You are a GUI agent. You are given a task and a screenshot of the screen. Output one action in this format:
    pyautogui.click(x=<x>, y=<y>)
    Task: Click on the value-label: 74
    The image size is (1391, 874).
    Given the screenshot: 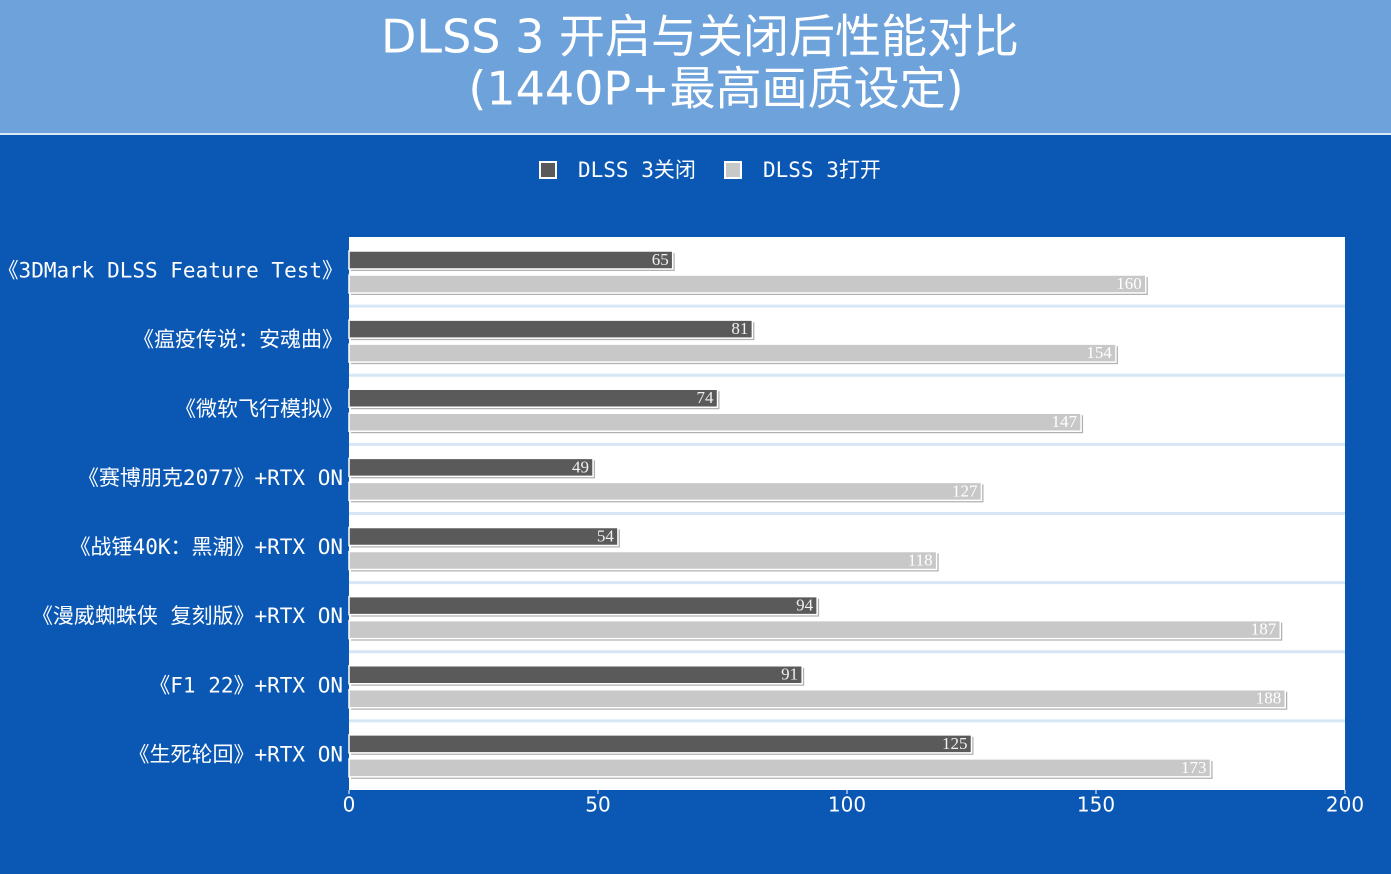 What is the action you would take?
    pyautogui.click(x=706, y=397)
    